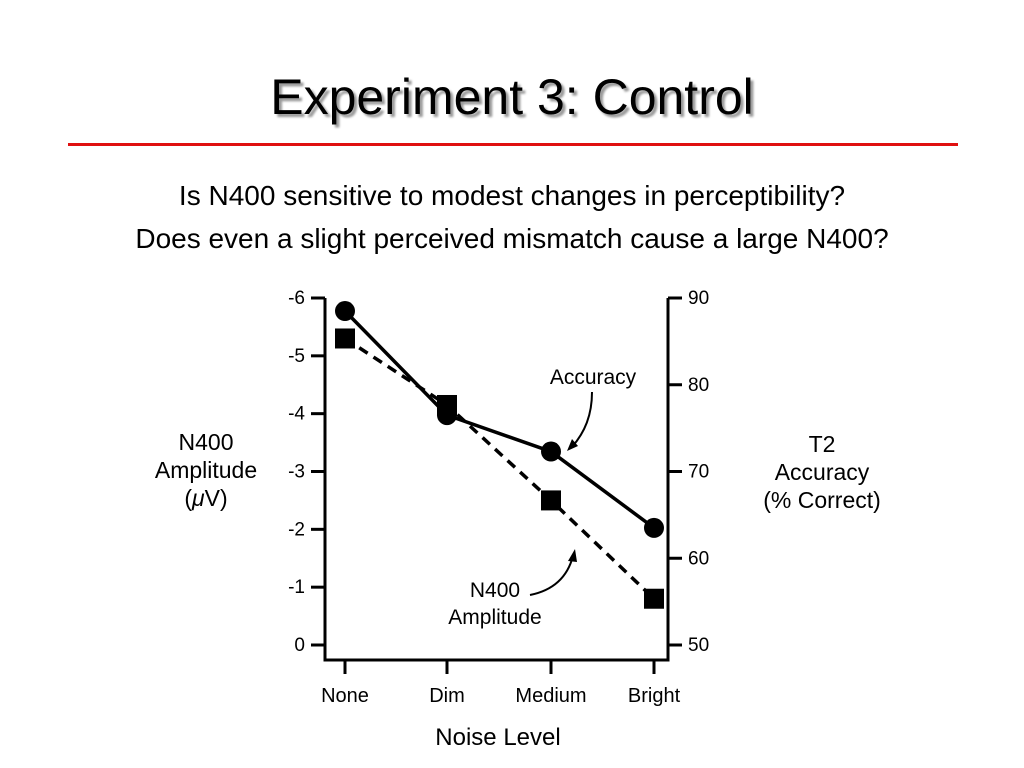 The height and width of the screenshot is (768, 1024). I want to click on left-axis-tick-label: -6, so click(296, 298).